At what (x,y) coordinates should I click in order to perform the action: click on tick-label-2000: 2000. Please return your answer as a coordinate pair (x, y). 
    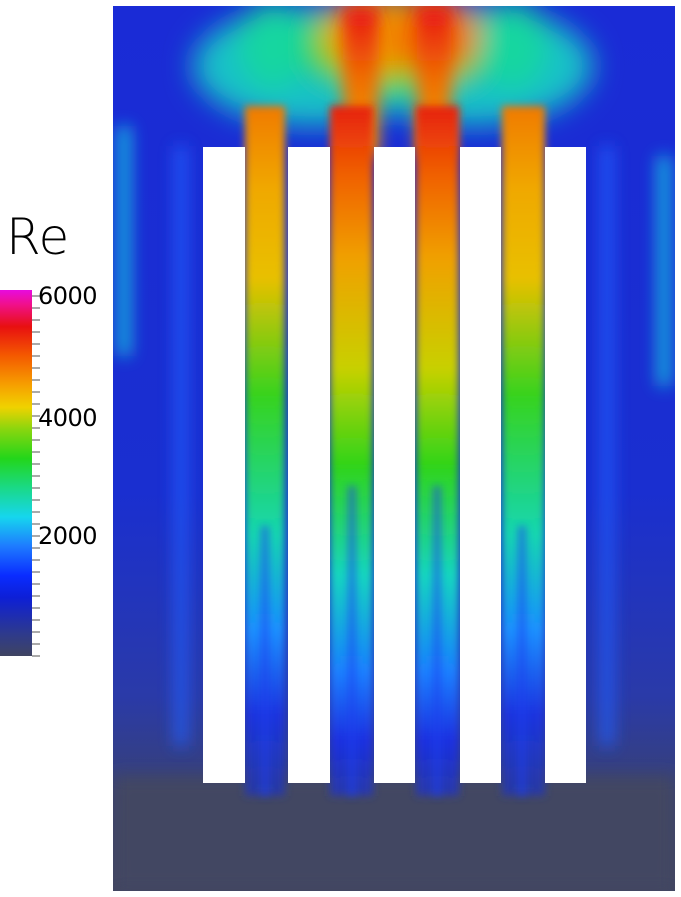
    Looking at the image, I should click on (68, 536).